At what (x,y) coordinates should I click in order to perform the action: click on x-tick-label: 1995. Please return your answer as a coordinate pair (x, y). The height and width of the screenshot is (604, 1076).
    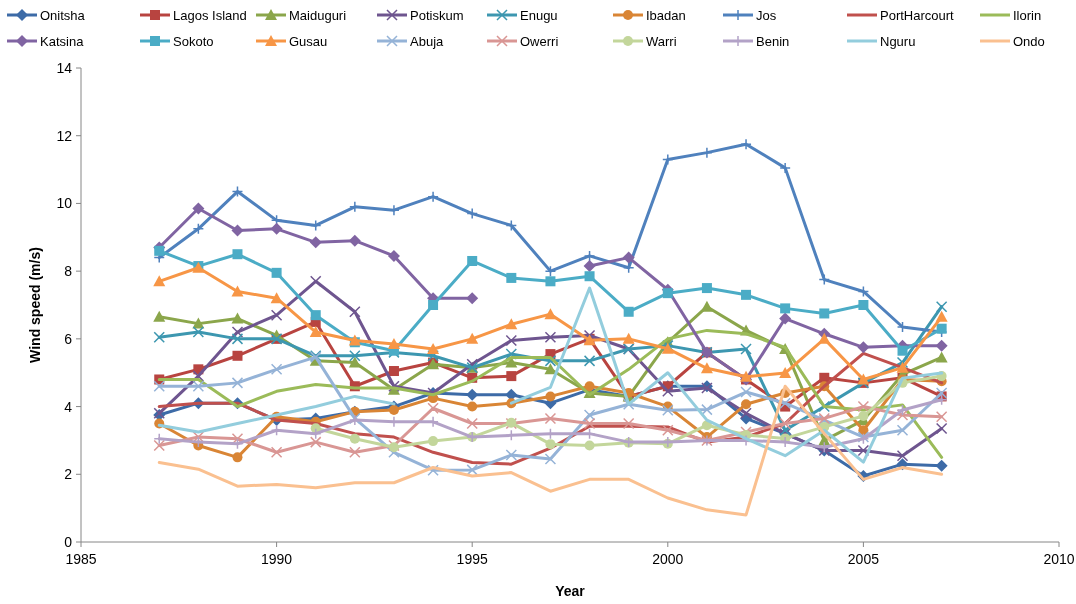
    Looking at the image, I should click on (472, 559).